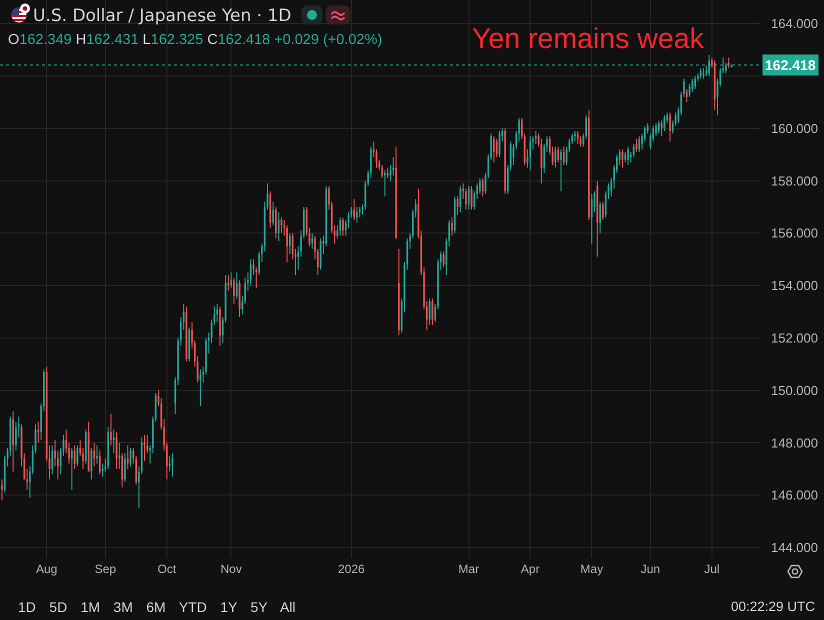 This screenshot has width=824, height=620. Describe the element at coordinates (794, 233) in the screenshot. I see `y-tick-label: 156.000` at that location.